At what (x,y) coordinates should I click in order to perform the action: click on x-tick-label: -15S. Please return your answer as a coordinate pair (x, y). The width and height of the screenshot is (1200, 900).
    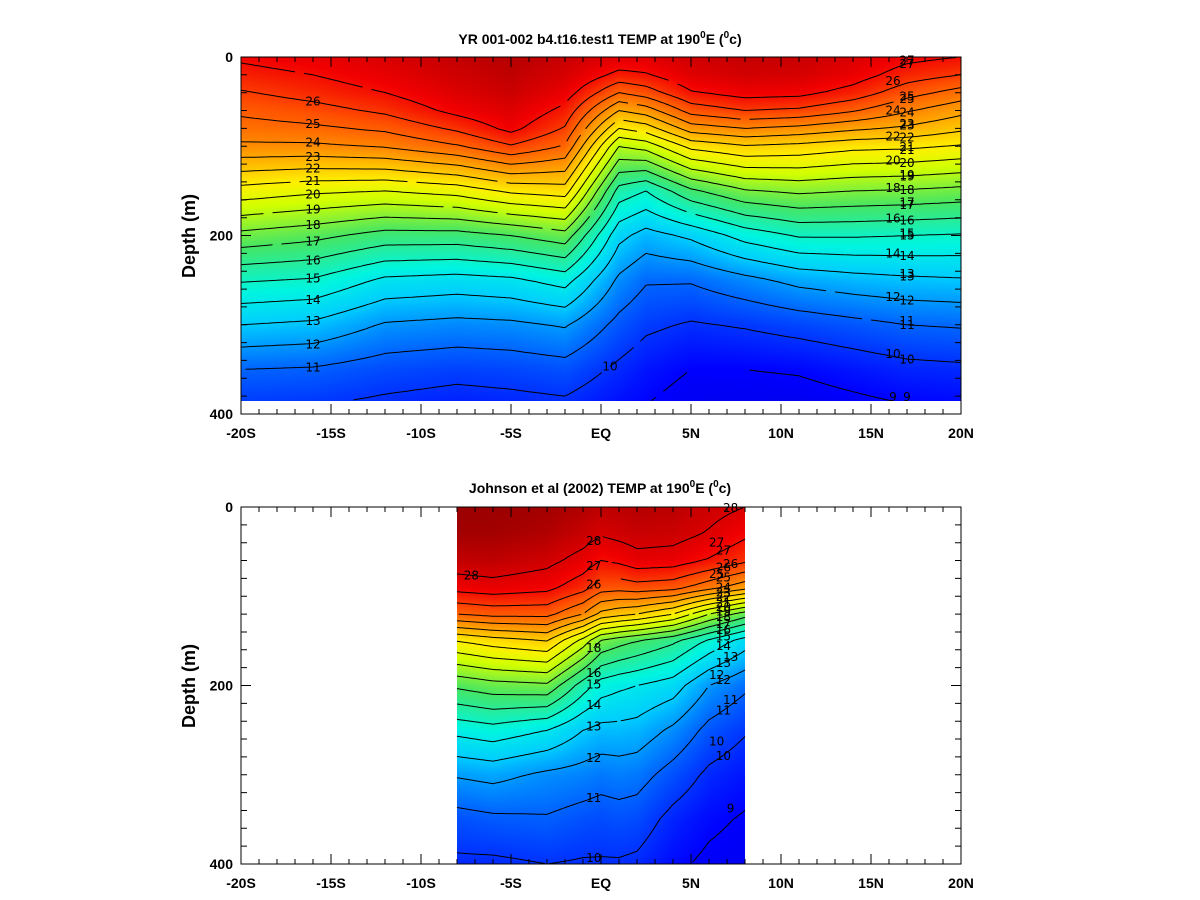
    Looking at the image, I should click on (331, 883).